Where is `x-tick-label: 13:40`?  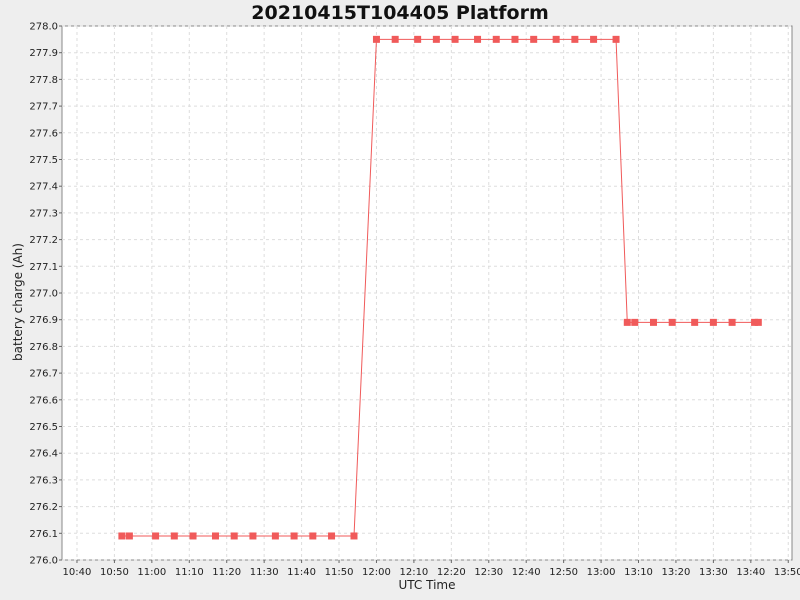 x-tick-label: 13:40 is located at coordinates (750, 572).